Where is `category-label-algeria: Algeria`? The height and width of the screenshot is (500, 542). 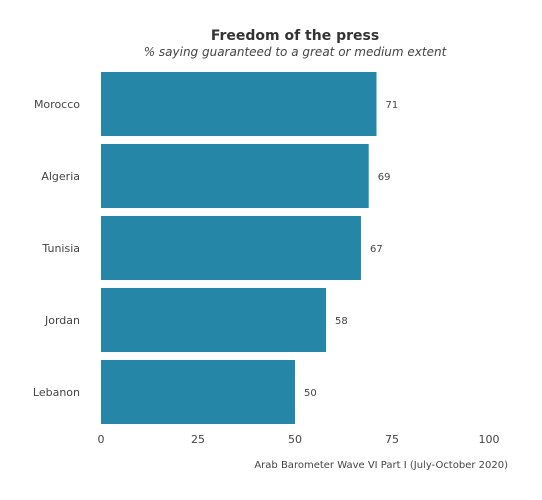
category-label-algeria: Algeria is located at coordinates (60, 176).